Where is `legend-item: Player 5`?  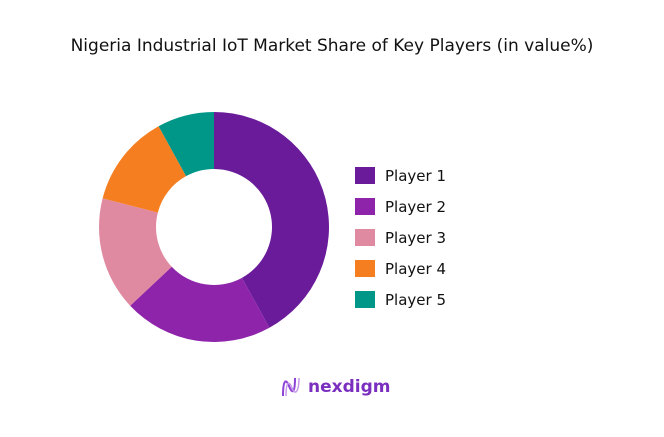
legend-item: Player 5 is located at coordinates (400, 299).